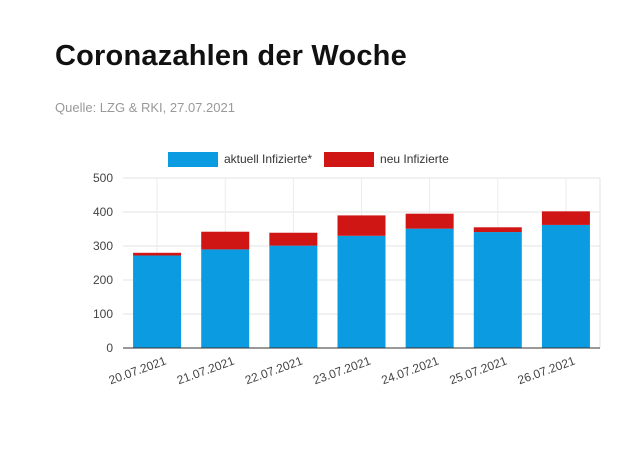 The width and height of the screenshot is (640, 454). What do you see at coordinates (206, 371) in the screenshot?
I see `x-tick-label: 21.07.2021` at bounding box center [206, 371].